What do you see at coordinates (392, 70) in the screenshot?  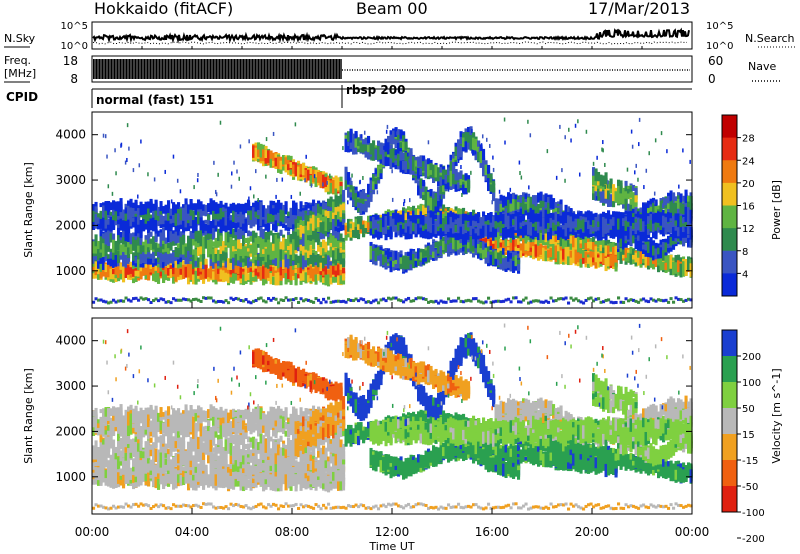 I see `freq-panel: Freq. [MHz] 18 8 60 0 Nave` at bounding box center [392, 70].